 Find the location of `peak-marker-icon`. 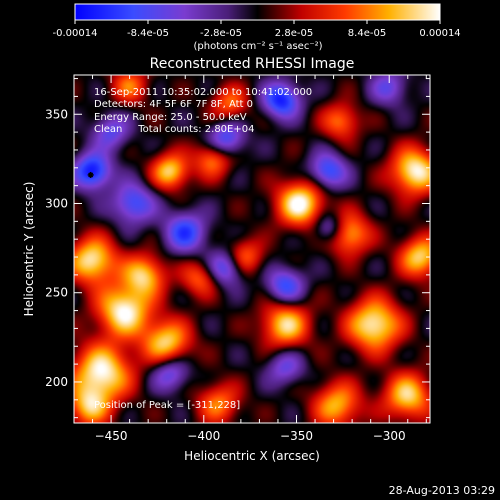

peak-marker-icon is located at coordinates (90, 174).